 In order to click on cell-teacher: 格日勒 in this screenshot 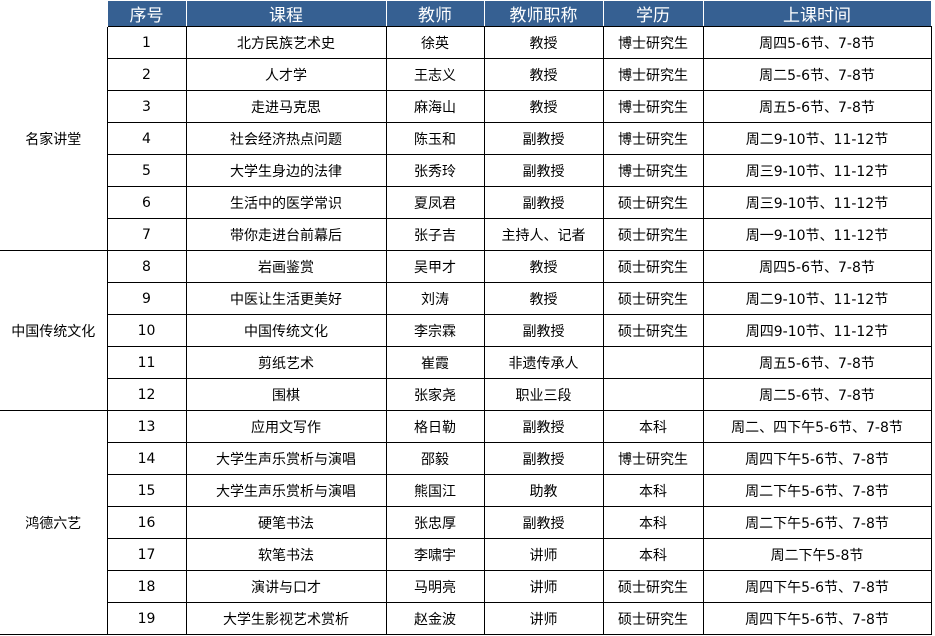, I will do `click(435, 426)`.